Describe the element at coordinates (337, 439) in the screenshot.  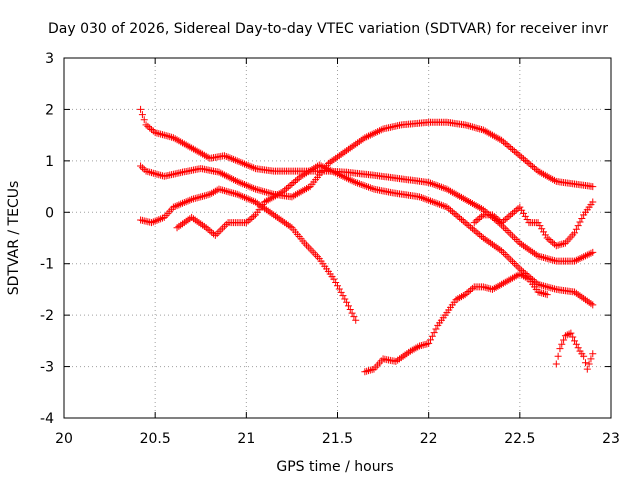
I see `x-tick-labels: 20 20.5 21 21.5 22 22.5 23` at that location.